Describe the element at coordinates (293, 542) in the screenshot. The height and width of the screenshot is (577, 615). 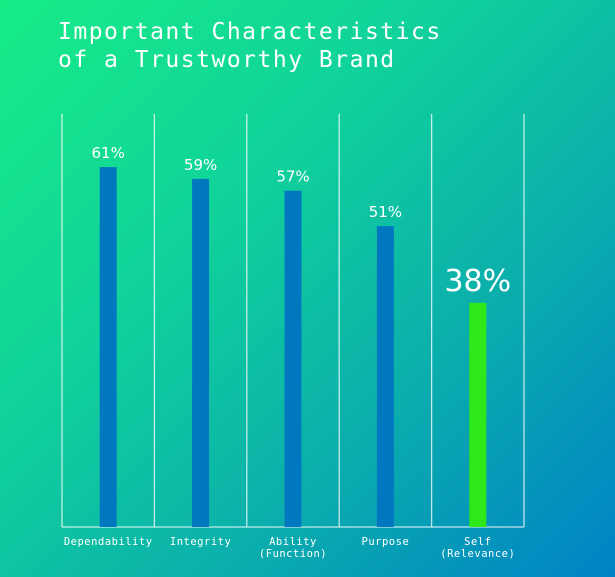
I see `category-label-2: Ability` at that location.